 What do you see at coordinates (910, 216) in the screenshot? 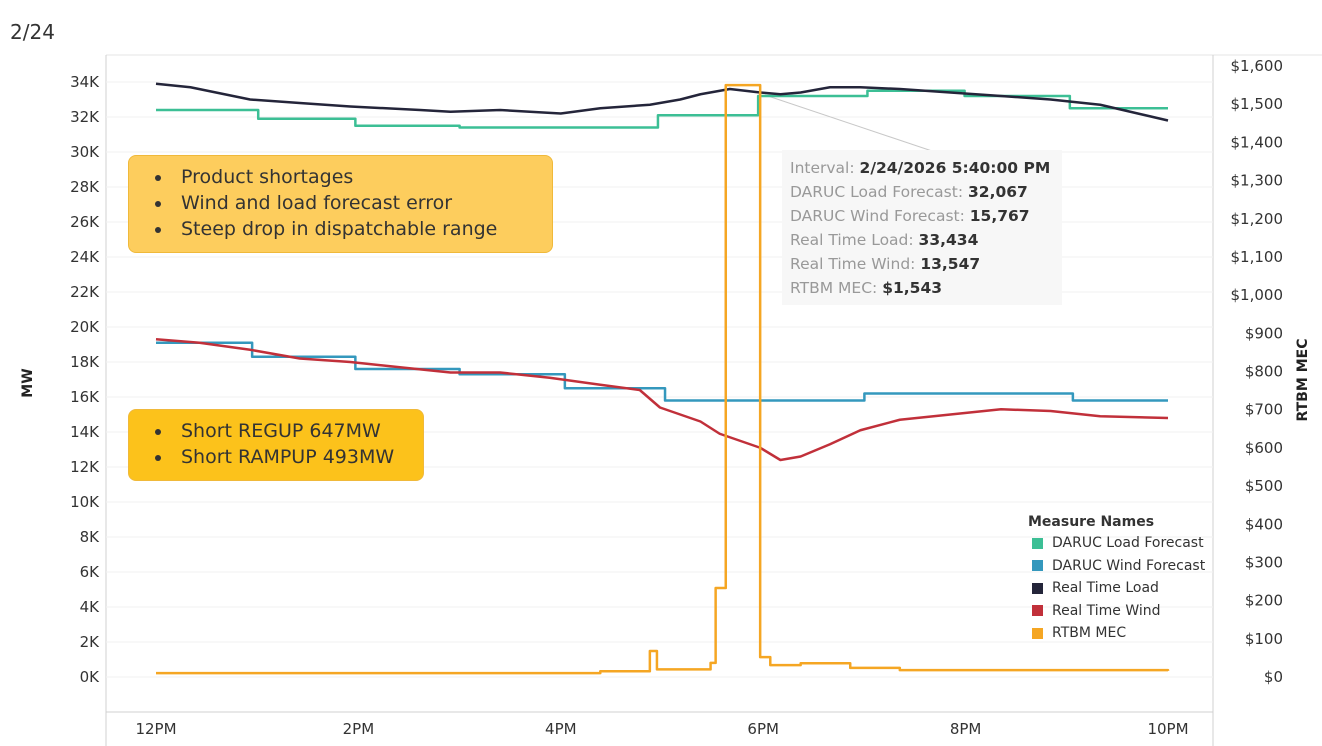
I see `tooltip-row: DARUC Wind Forecast: 15,767` at bounding box center [910, 216].